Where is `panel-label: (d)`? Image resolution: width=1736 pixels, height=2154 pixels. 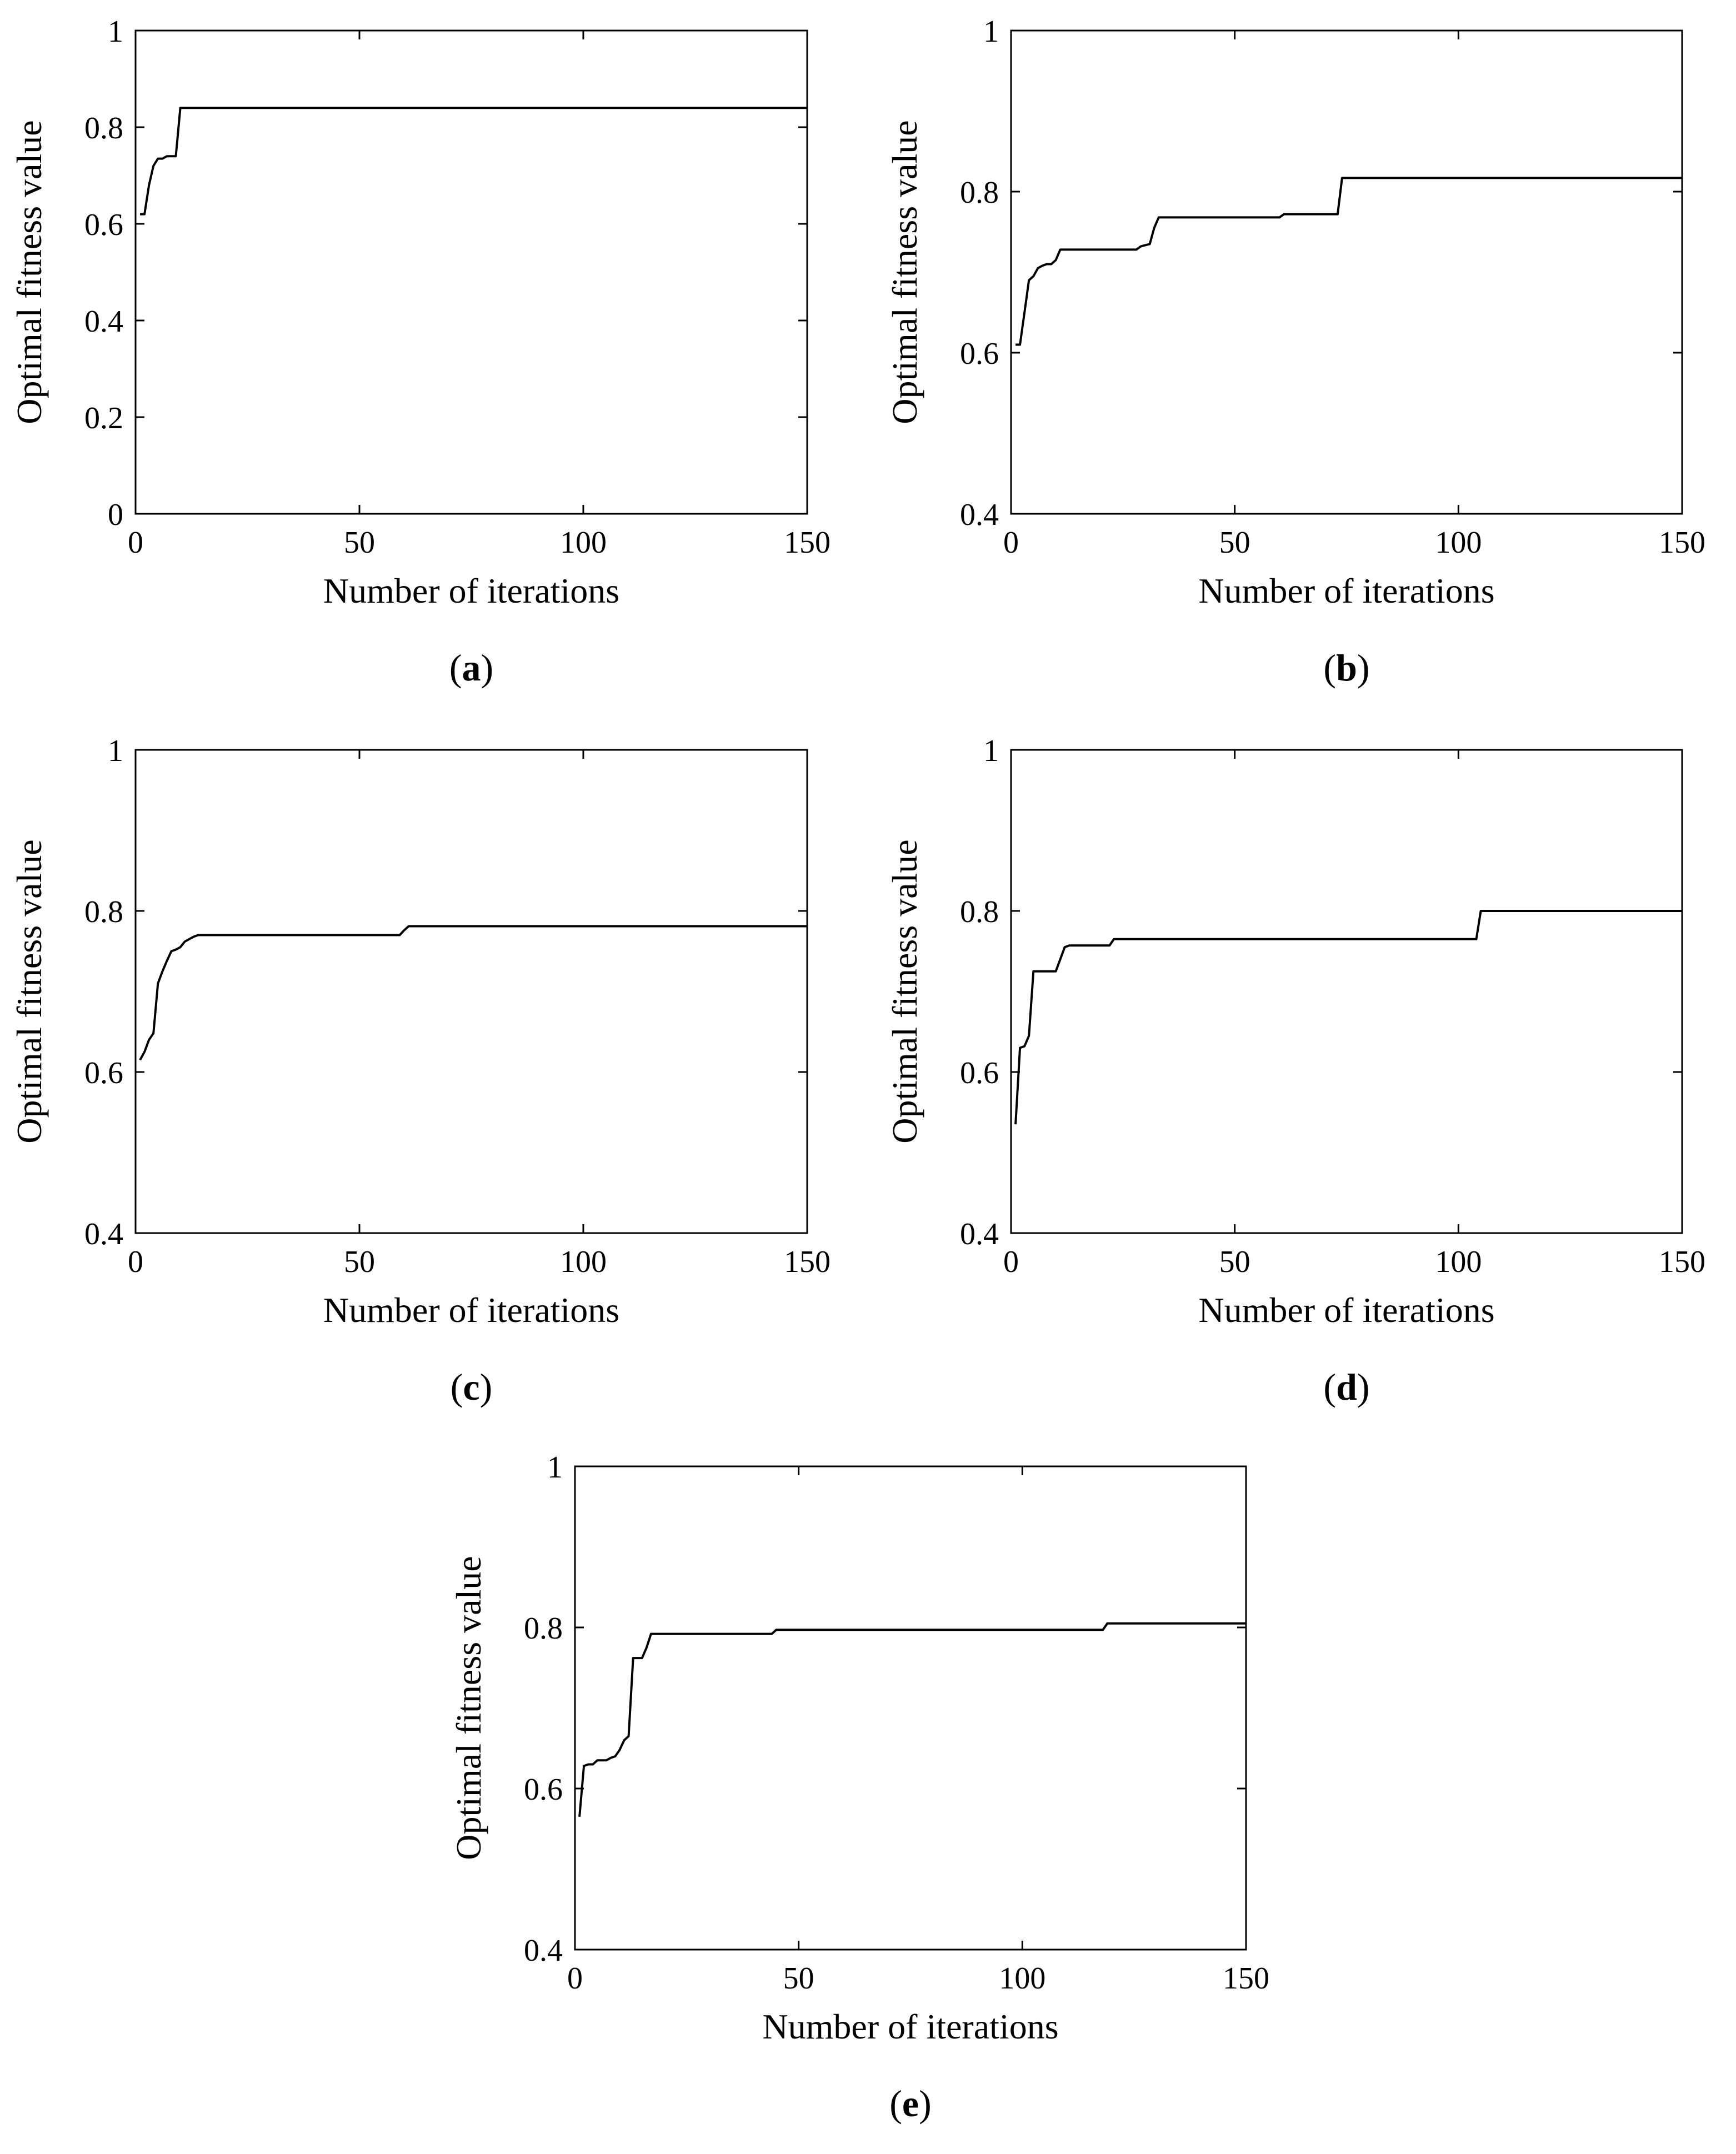
panel-label: (d) is located at coordinates (1346, 1387).